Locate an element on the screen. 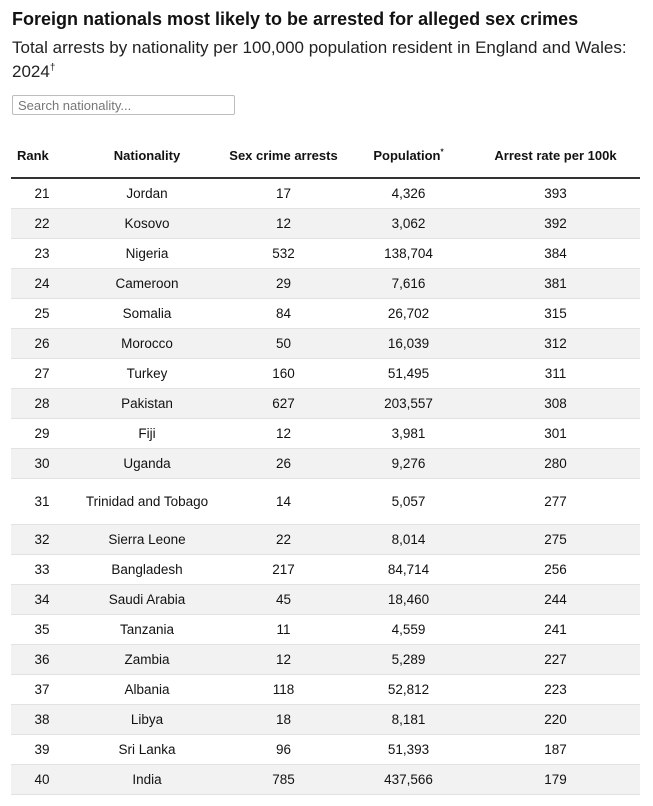 The image size is (653, 806). cell-nationality: Saudi Arabia is located at coordinates (147, 599).